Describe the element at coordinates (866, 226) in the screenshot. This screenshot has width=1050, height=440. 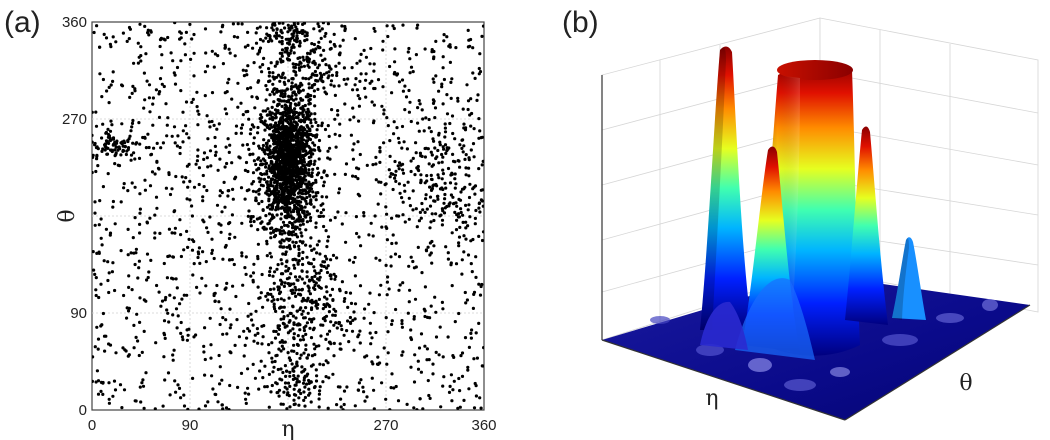
I see `peak-side-right` at that location.